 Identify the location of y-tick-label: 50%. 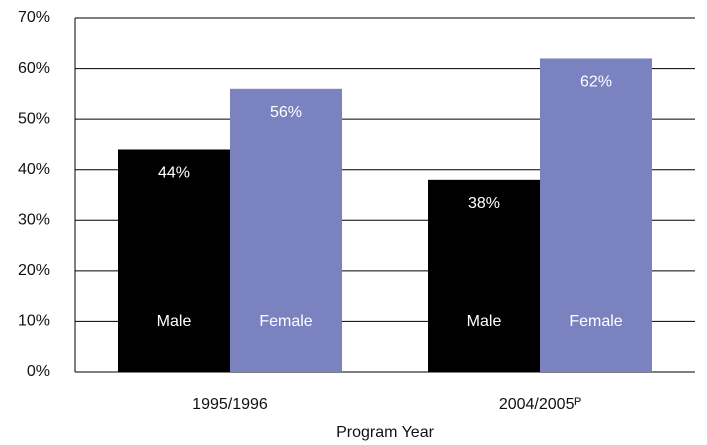
(34, 118).